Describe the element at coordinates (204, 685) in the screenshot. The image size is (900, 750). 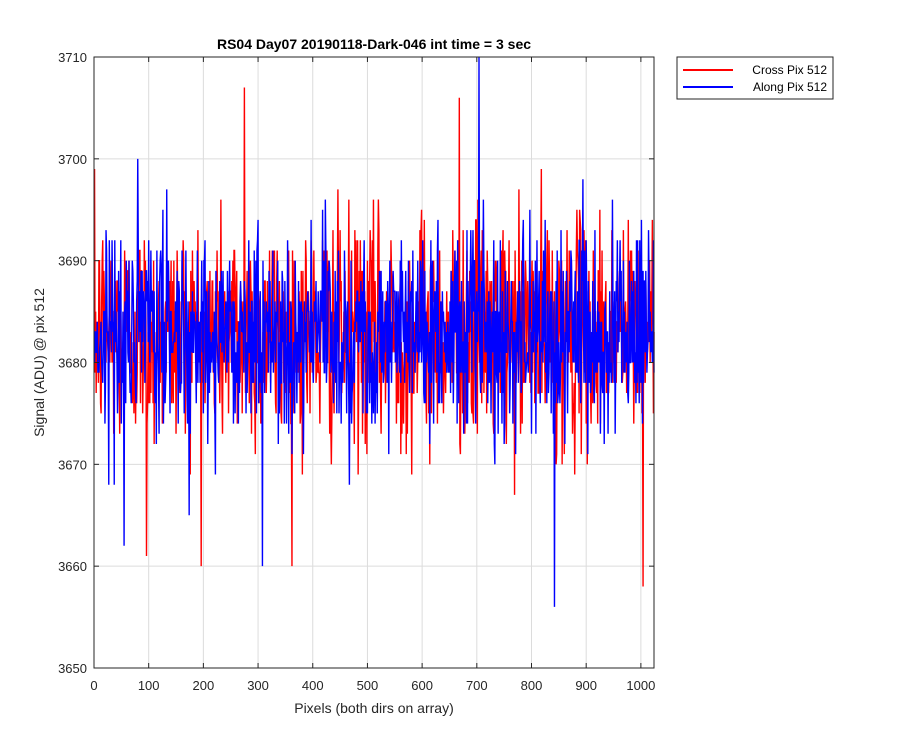
I see `x-tick-label: 200` at that location.